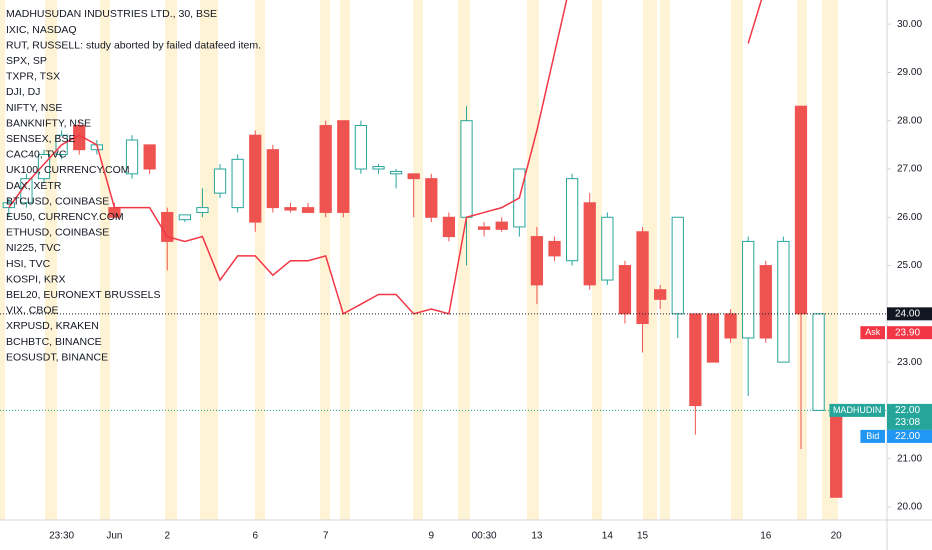  Describe the element at coordinates (837, 536) in the screenshot. I see `x-tick-label: 20` at that location.